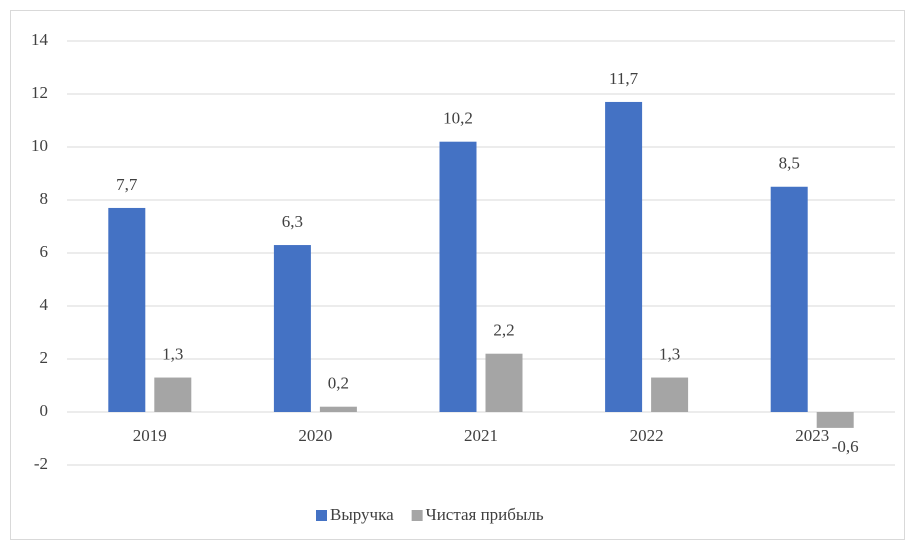 The image size is (909, 541). Describe the element at coordinates (789, 163) in the screenshot. I see `data-label: 8,5` at that location.